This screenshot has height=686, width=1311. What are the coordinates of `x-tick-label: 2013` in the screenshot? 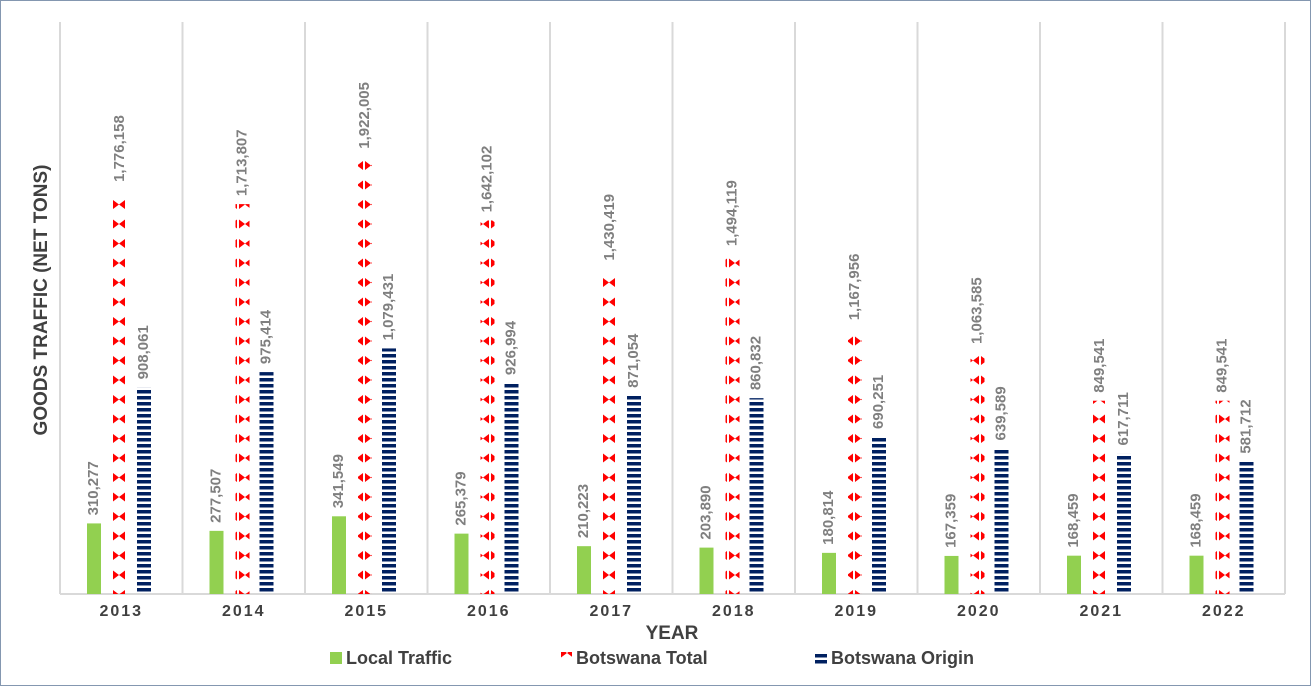 It's located at (121, 611).